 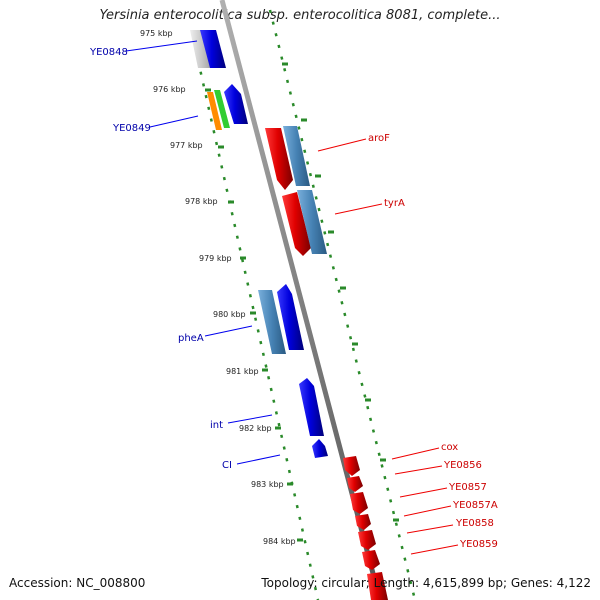 What do you see at coordinates (186, 145) in the screenshot?
I see `kbp-label: 977 kbp` at bounding box center [186, 145].